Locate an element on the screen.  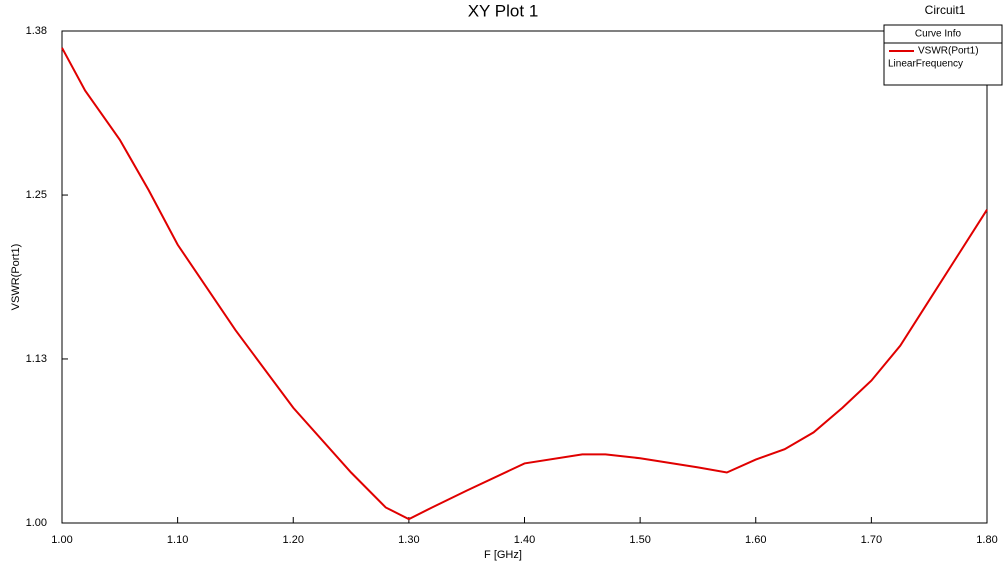
legend-entry: VSWR(Port1) is located at coordinates (948, 51).